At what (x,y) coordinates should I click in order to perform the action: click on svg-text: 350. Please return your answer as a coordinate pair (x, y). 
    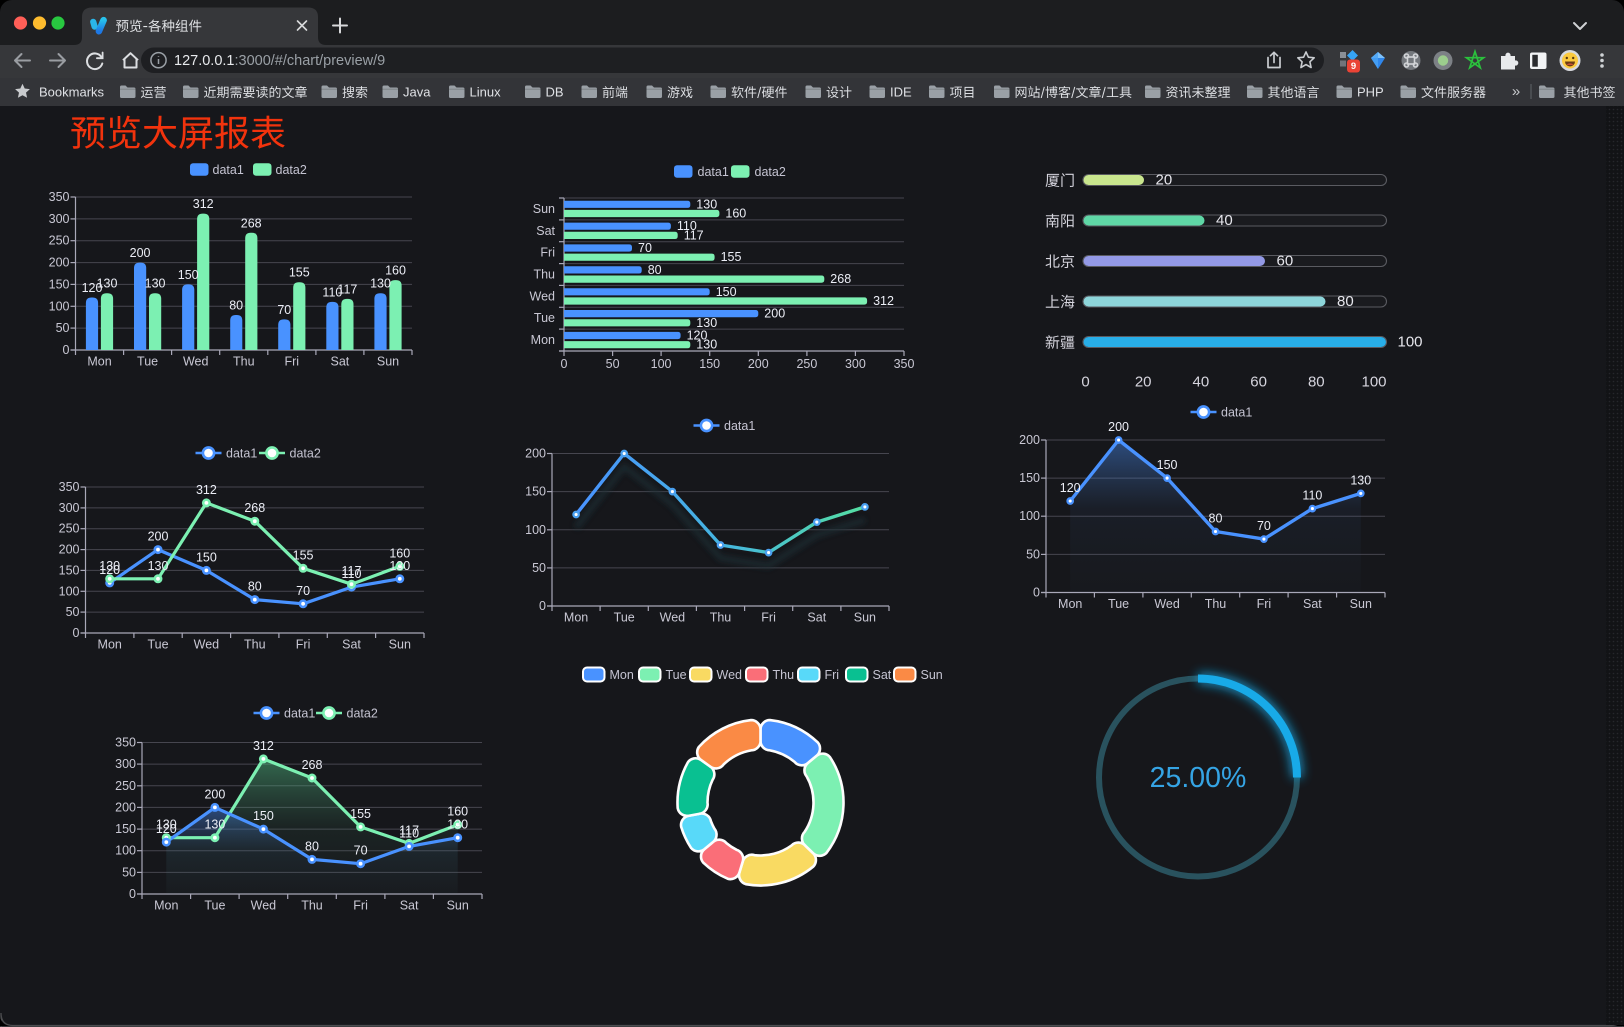
    Looking at the image, I should click on (125, 743).